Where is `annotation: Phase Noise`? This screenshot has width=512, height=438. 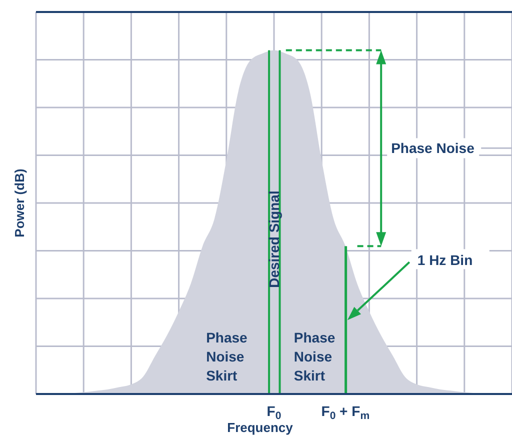
annotation: Phase Noise is located at coordinates (433, 148).